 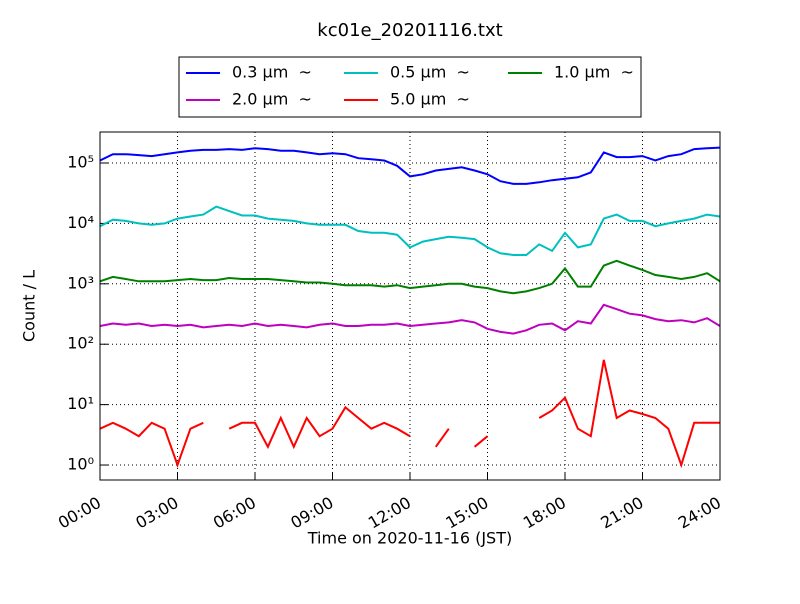 I want to click on legend-label: 0.3 μm ~, so click(x=272, y=72).